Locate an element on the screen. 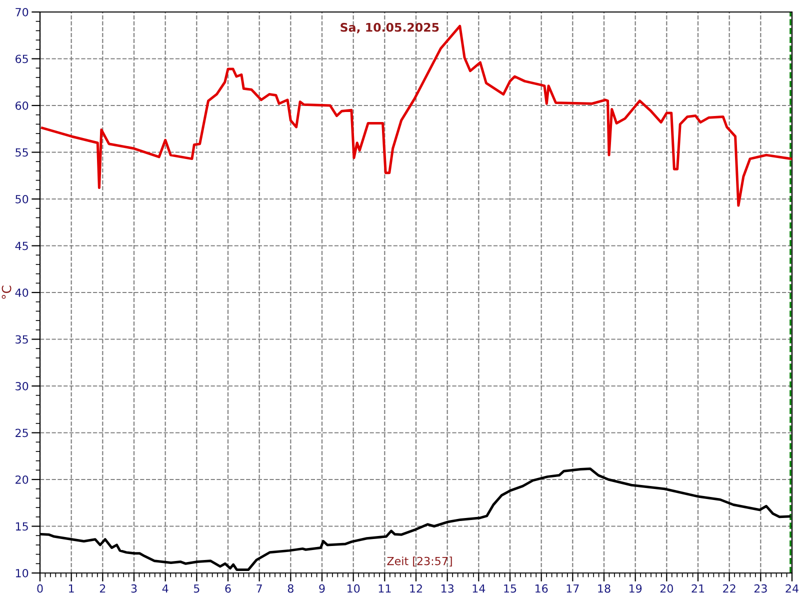  y-tick-label: 40 is located at coordinates (21, 292).